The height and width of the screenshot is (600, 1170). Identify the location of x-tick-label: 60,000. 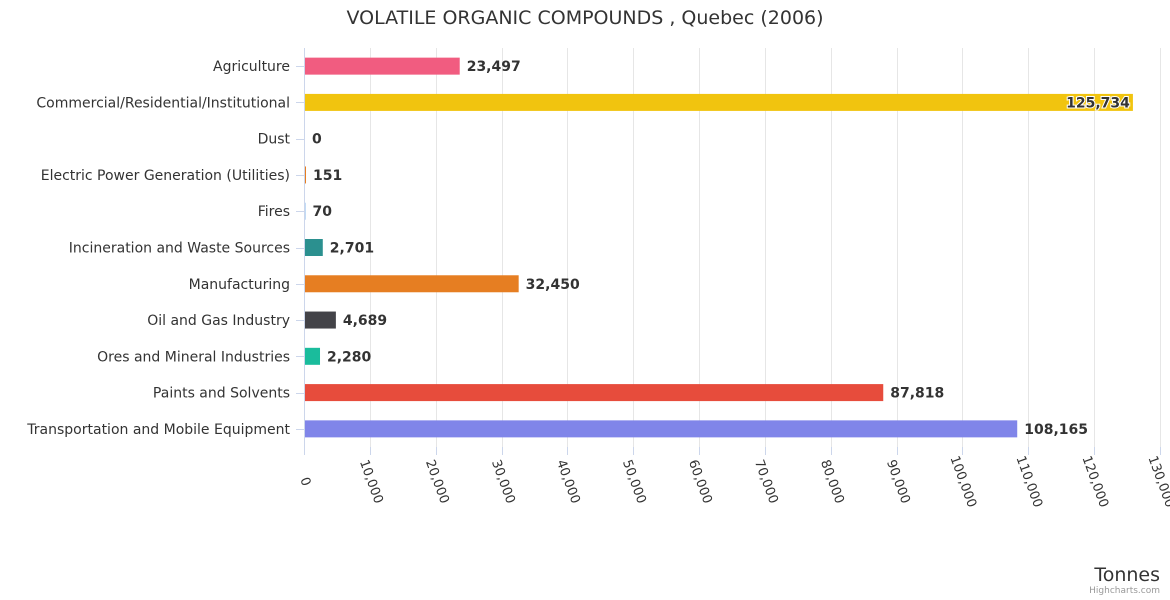
(700, 482).